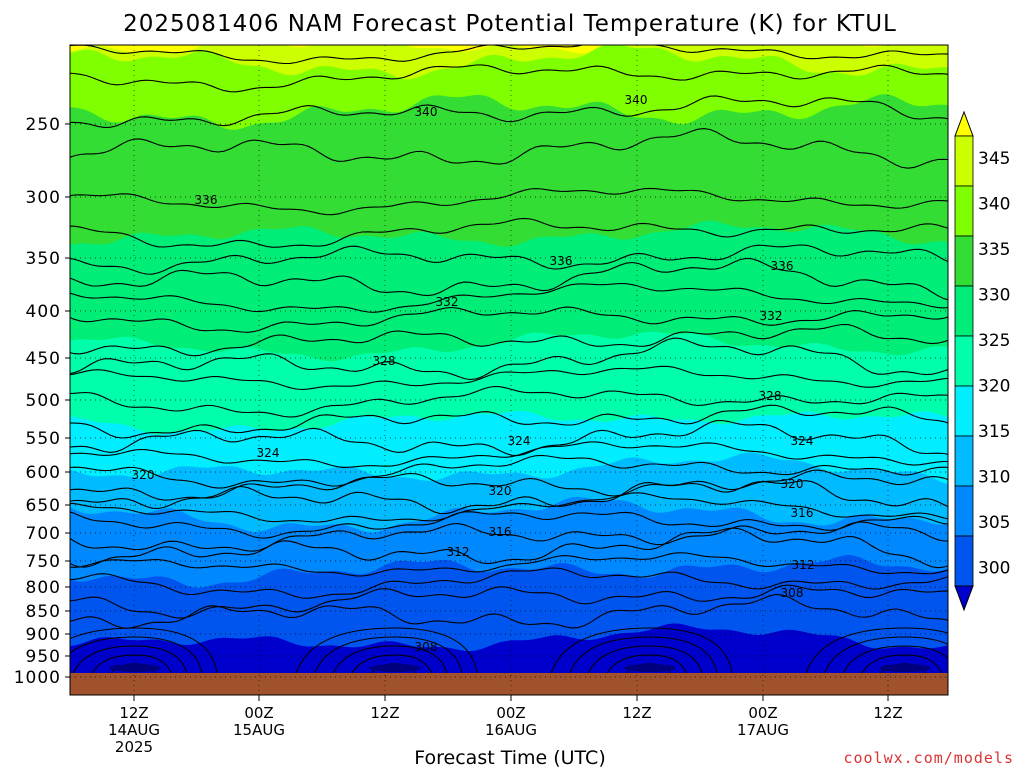 The width and height of the screenshot is (1024, 768). What do you see at coordinates (509, 757) in the screenshot?
I see `x-axis-label: Forecast Time (UTC)` at bounding box center [509, 757].